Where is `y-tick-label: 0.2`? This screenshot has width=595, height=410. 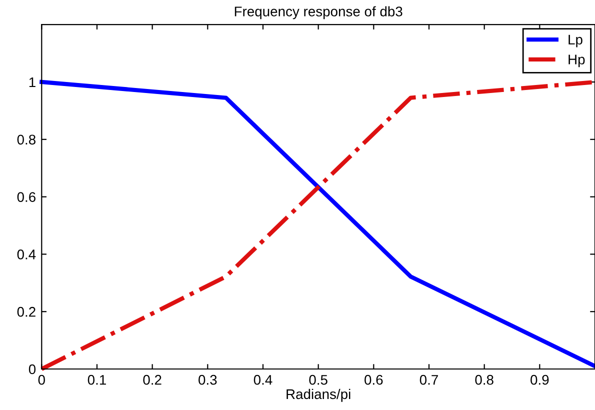
y-tick-label: 0.2 is located at coordinates (26, 311).